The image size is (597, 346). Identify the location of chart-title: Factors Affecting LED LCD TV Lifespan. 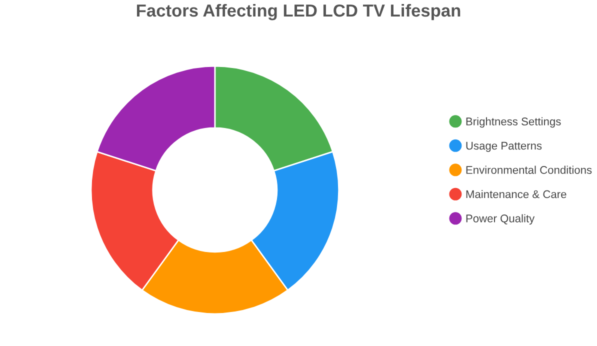
(298, 12).